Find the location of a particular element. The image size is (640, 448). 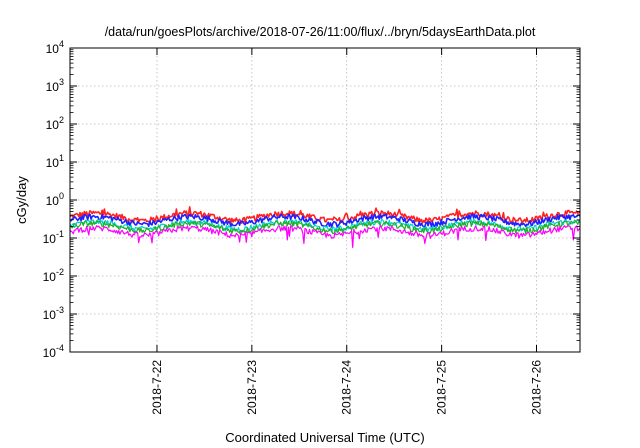

x-tick-label: 2018-7-24 is located at coordinates (347, 387).